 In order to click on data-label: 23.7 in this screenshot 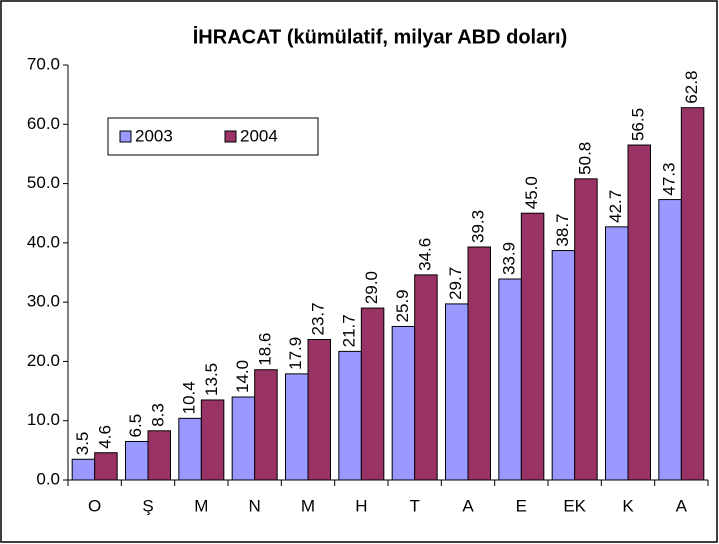, I will do `click(318, 318)`.